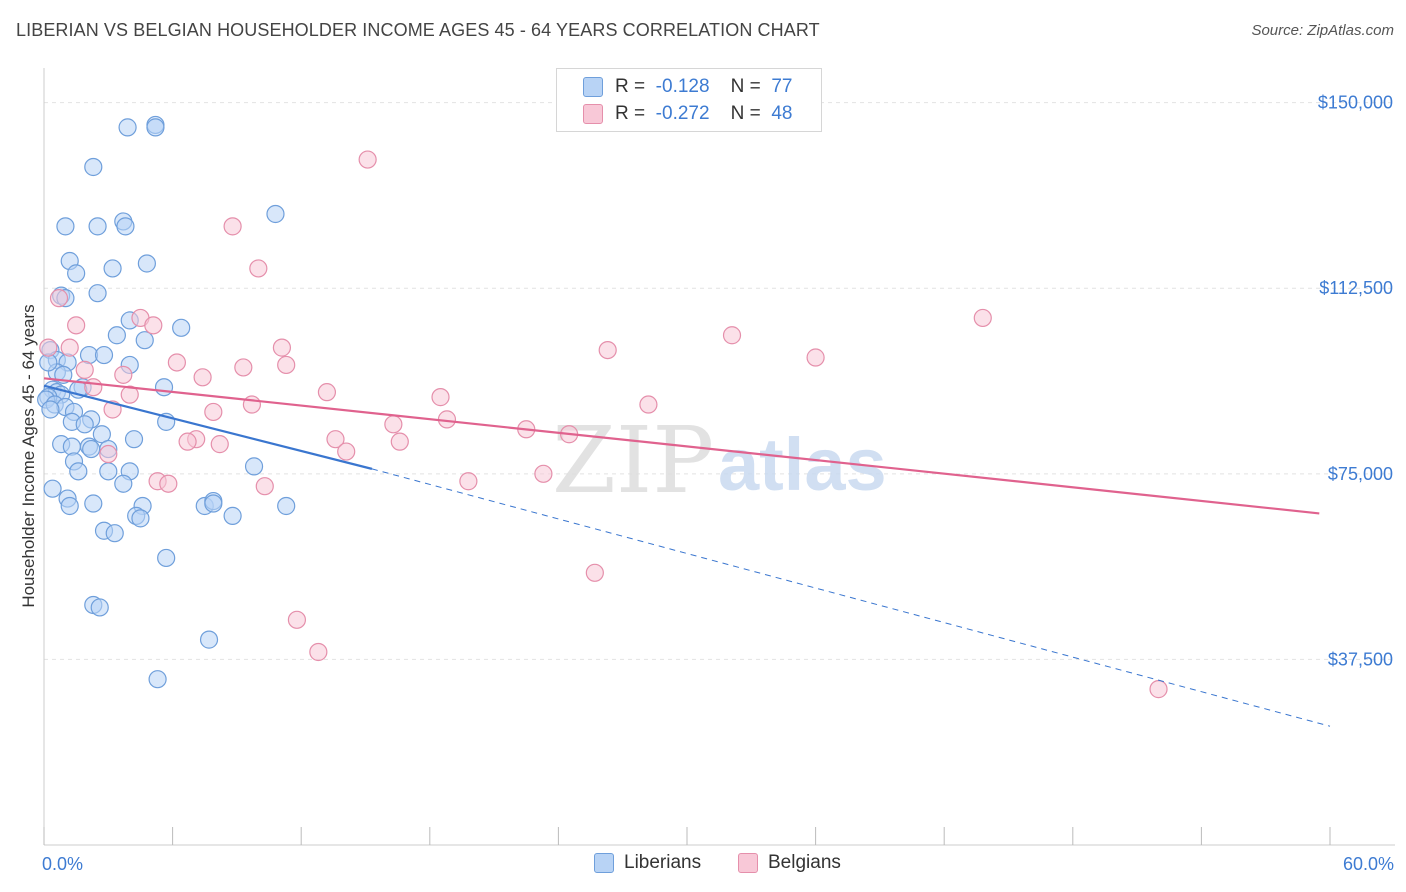  I want to click on legend-row-belgians: R = -0.272 N = 48, so click(687, 114).